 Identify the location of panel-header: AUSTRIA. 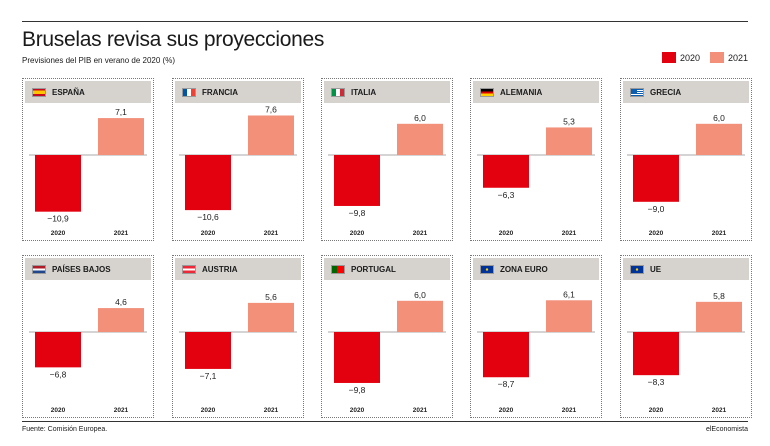
(238, 269).